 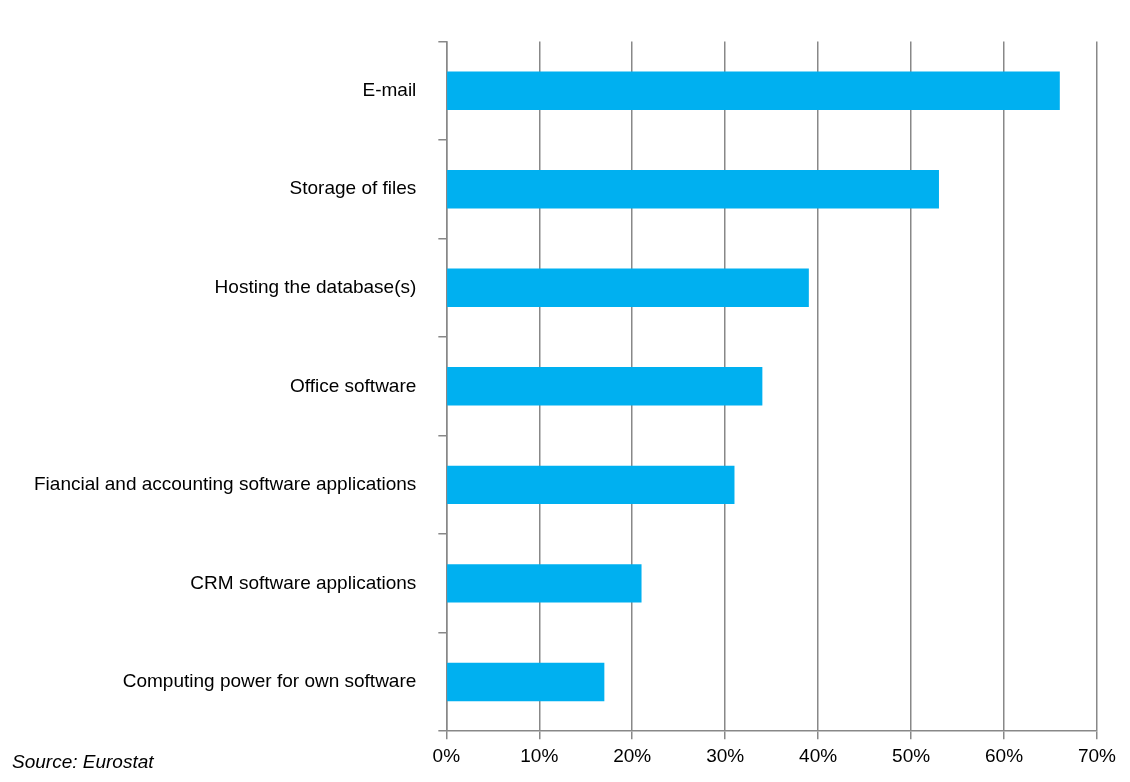 I want to click on x-tick-label: 0%, so click(x=446, y=755).